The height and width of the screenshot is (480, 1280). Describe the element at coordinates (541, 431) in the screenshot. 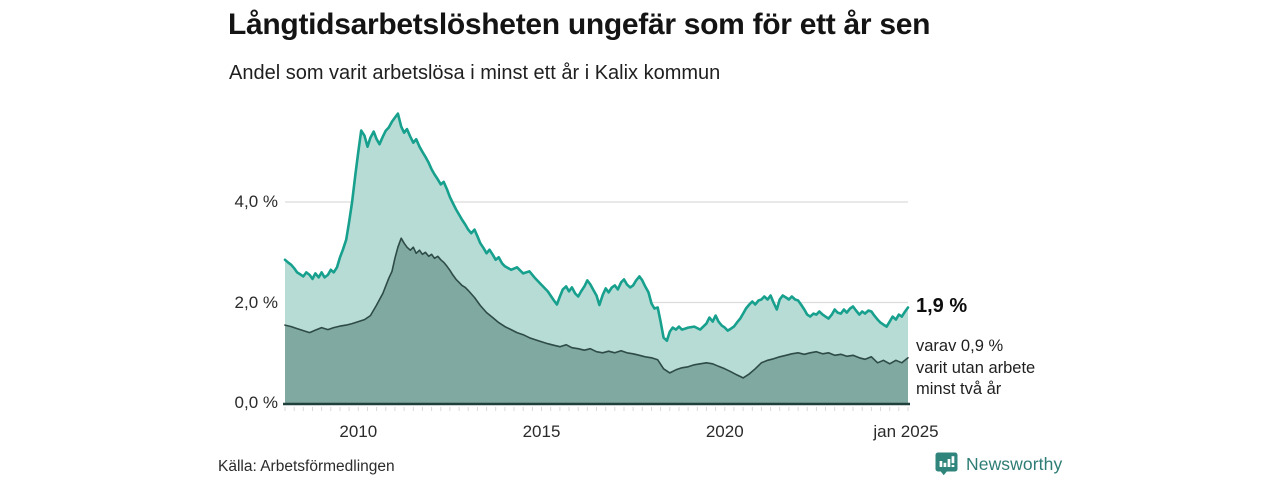

I see `x-axis-label-1: 2015` at that location.